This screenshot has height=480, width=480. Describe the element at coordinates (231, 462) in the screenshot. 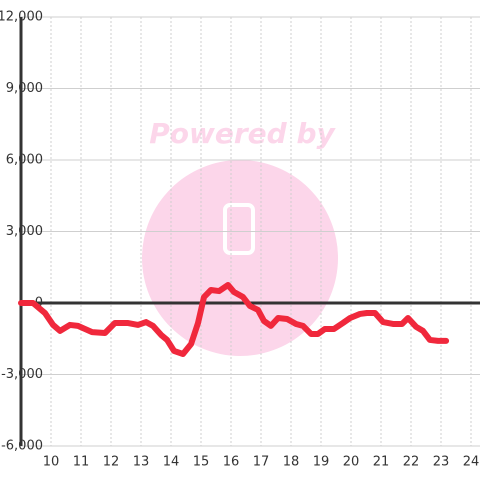

I see `x-tick-label: 16` at that location.